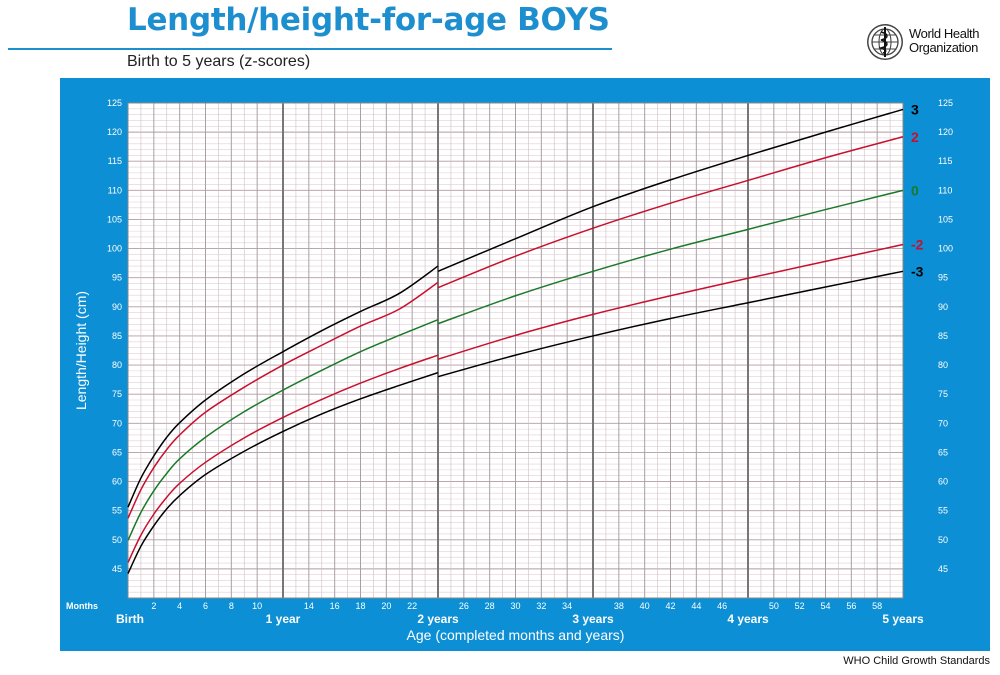 The image size is (1000, 675). What do you see at coordinates (464, 606) in the screenshot?
I see `x-month-tick-label: 26` at bounding box center [464, 606].